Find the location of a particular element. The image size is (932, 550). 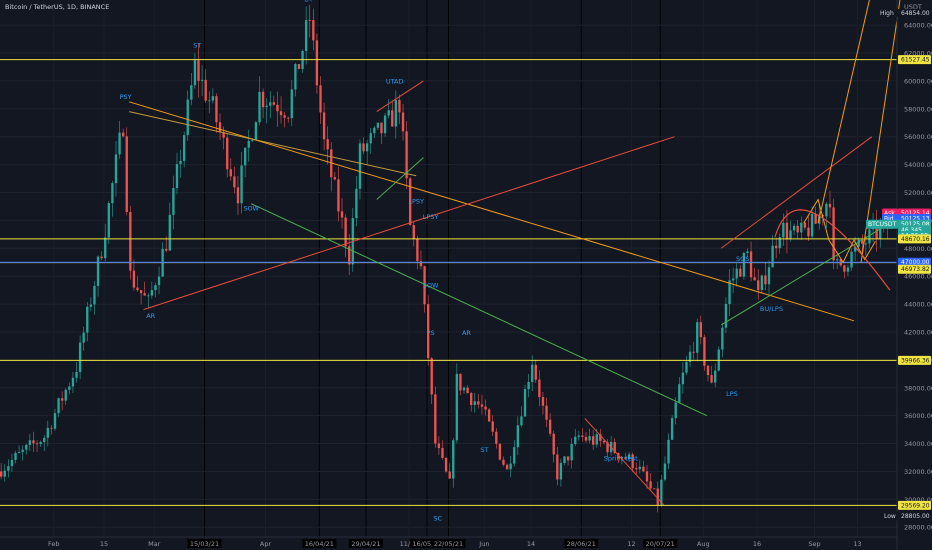

time-tick-label: 16/04/21 is located at coordinates (319, 544).